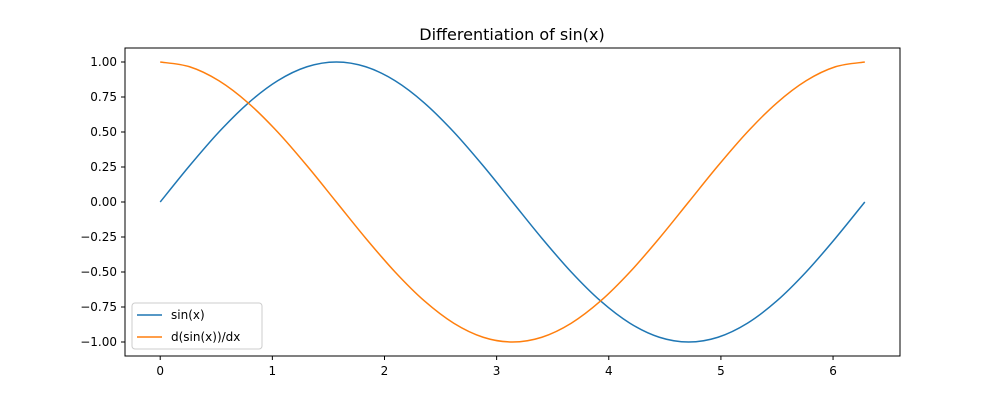  Describe the element at coordinates (833, 371) in the screenshot. I see `x-tick-label: 6` at that location.